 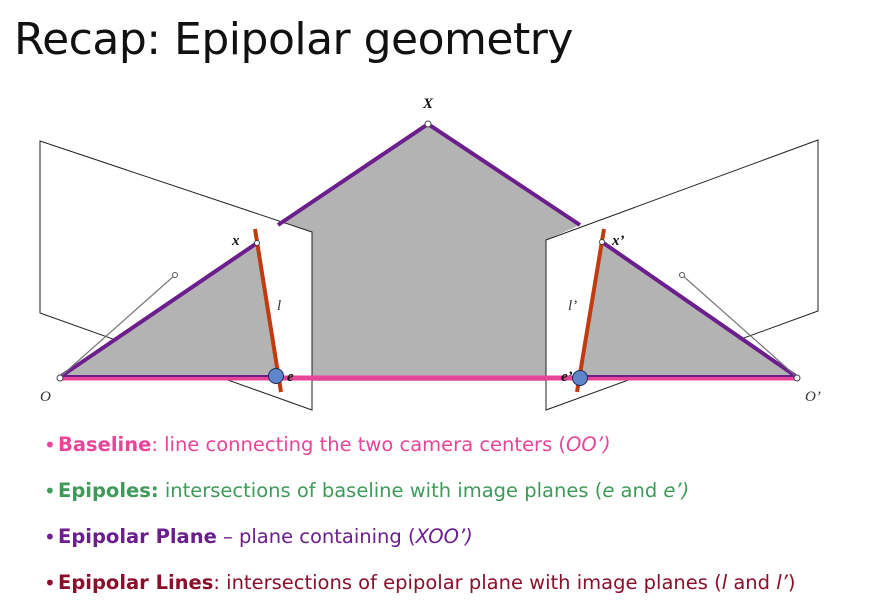 What do you see at coordinates (257, 243) in the screenshot?
I see `point-x` at bounding box center [257, 243].